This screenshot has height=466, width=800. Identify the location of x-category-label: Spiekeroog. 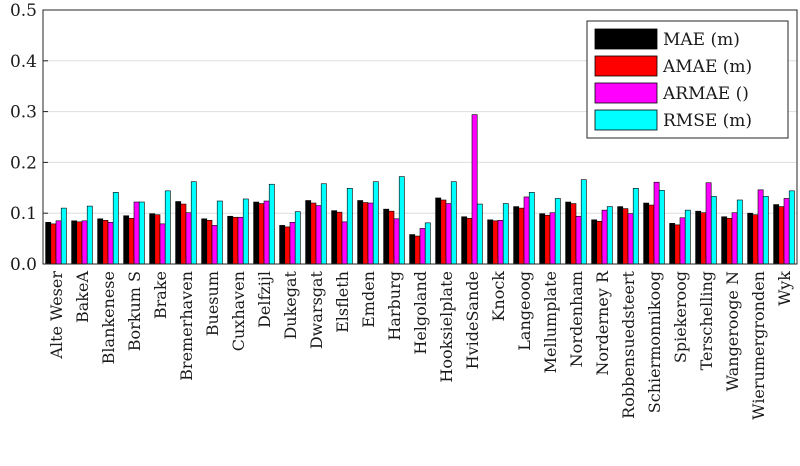
(680, 317).